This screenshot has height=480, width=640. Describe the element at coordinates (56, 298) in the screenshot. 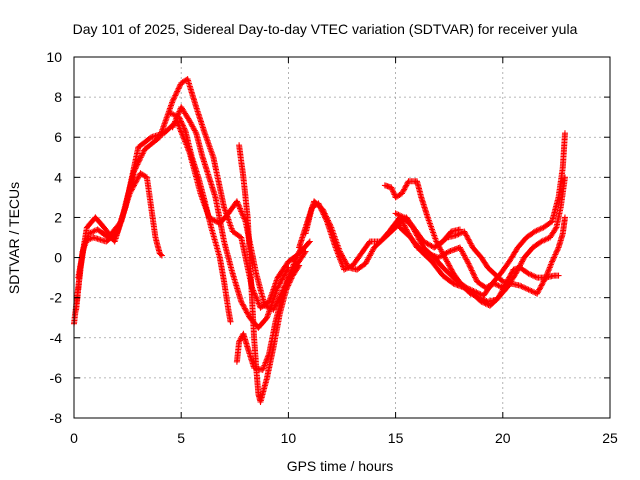

I see `y-tick-label: -2` at that location.